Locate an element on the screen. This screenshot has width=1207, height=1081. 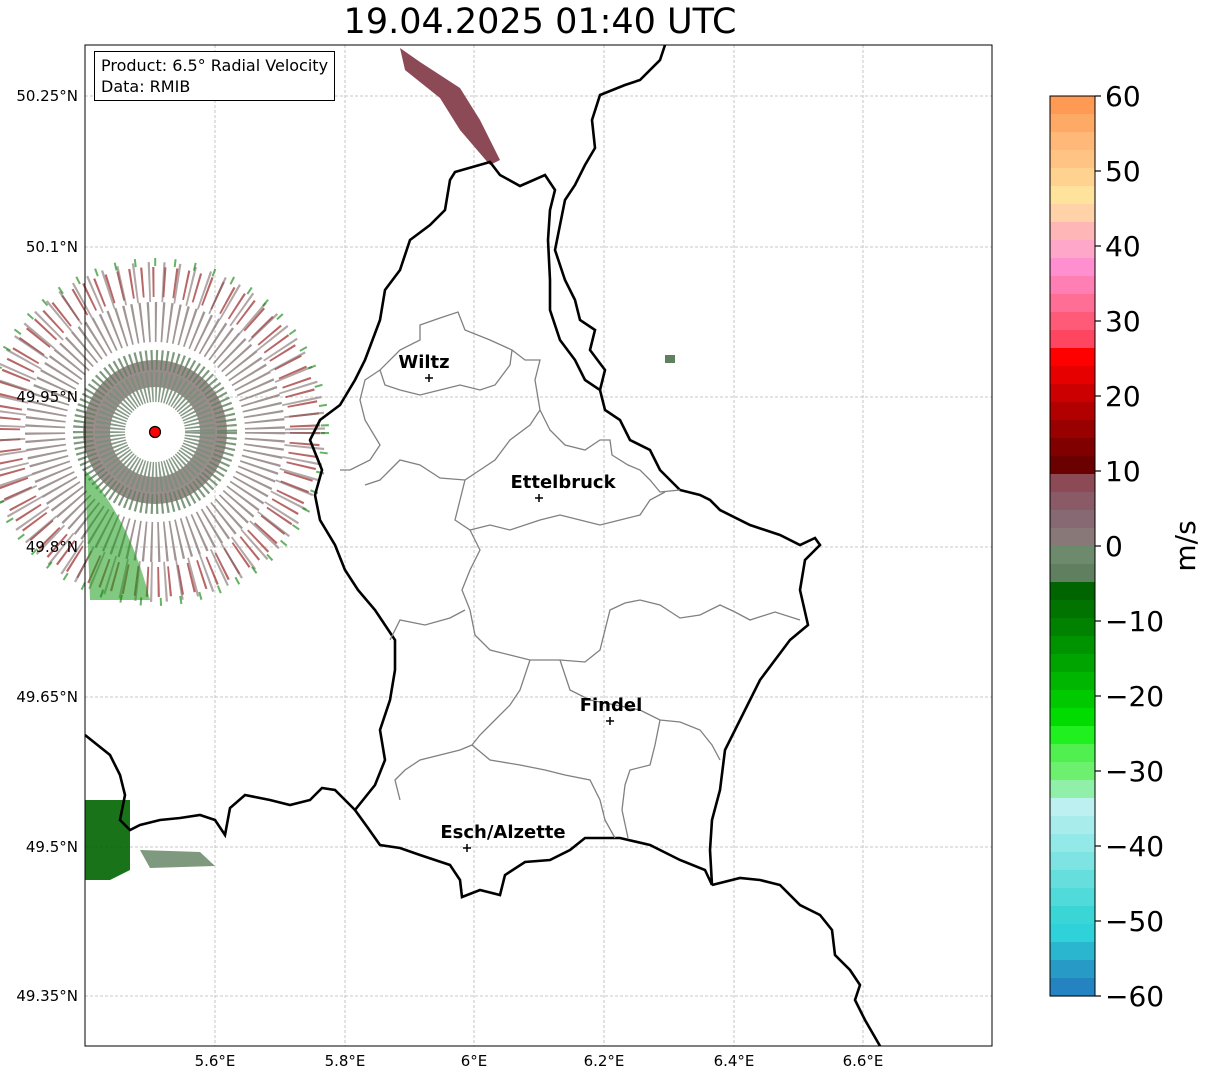
lat-tick-label: 49.8°N is located at coordinates (52, 547).